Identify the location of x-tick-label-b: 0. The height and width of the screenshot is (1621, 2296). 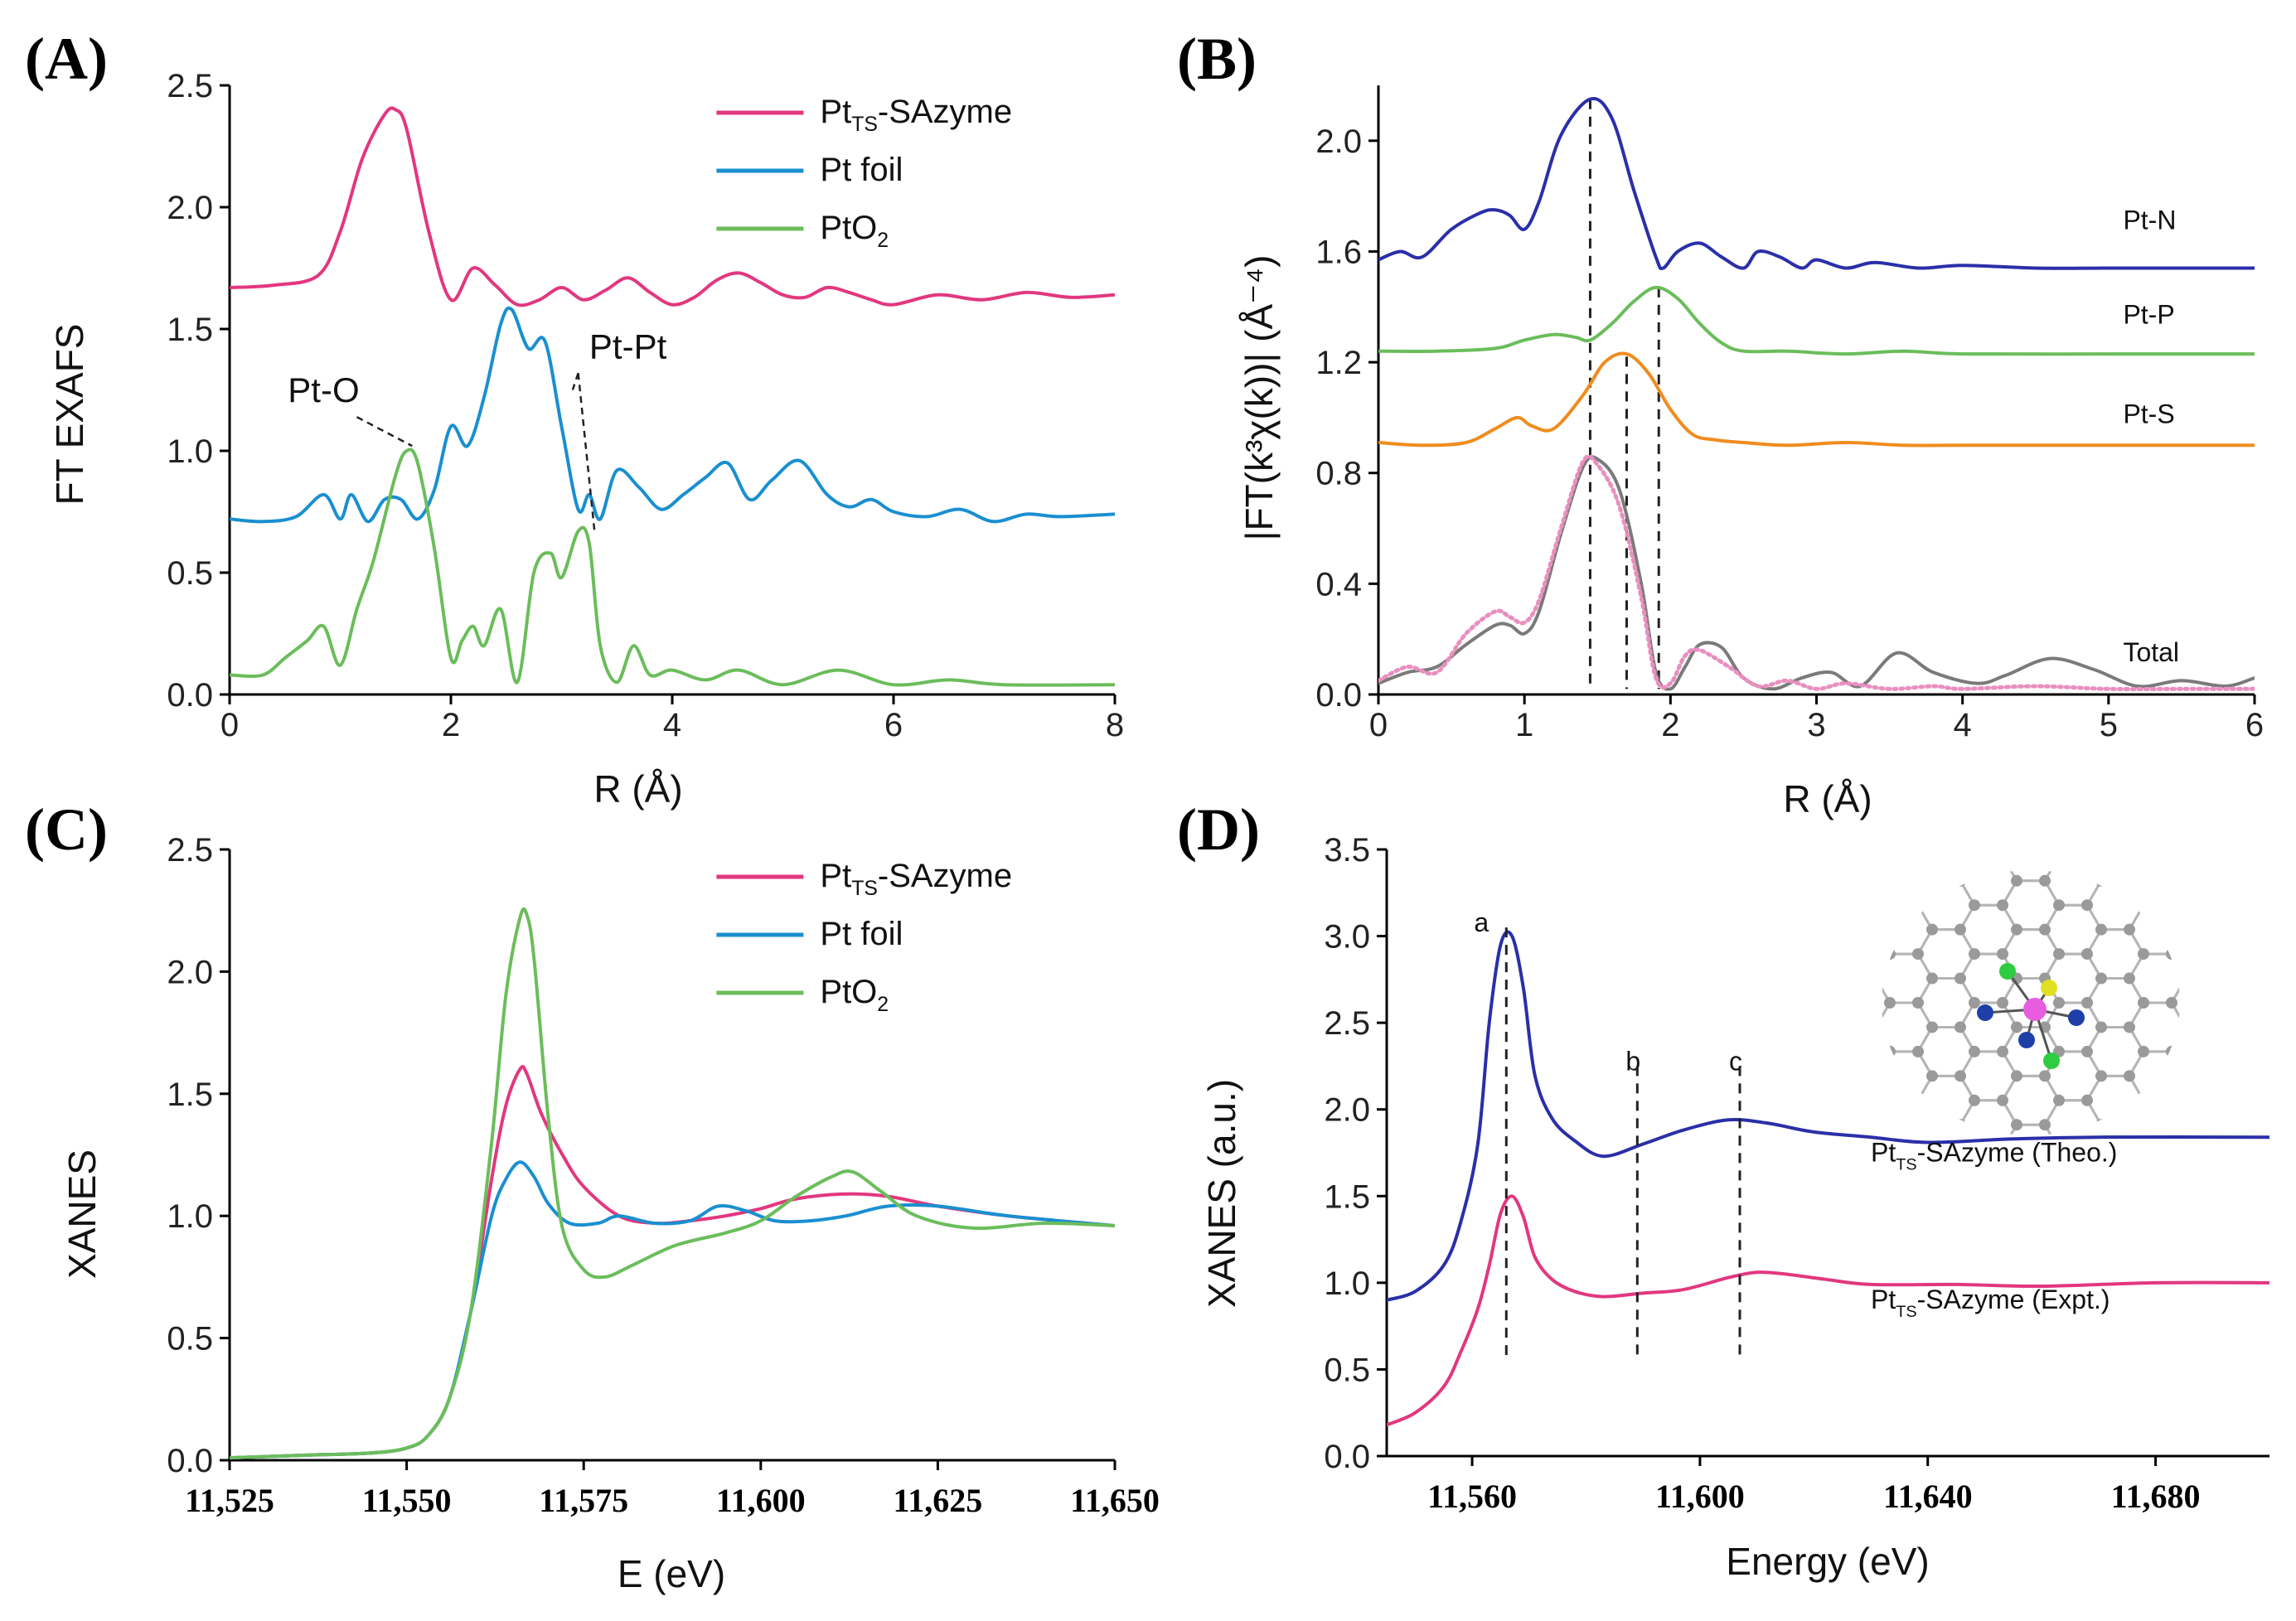
(1378, 725).